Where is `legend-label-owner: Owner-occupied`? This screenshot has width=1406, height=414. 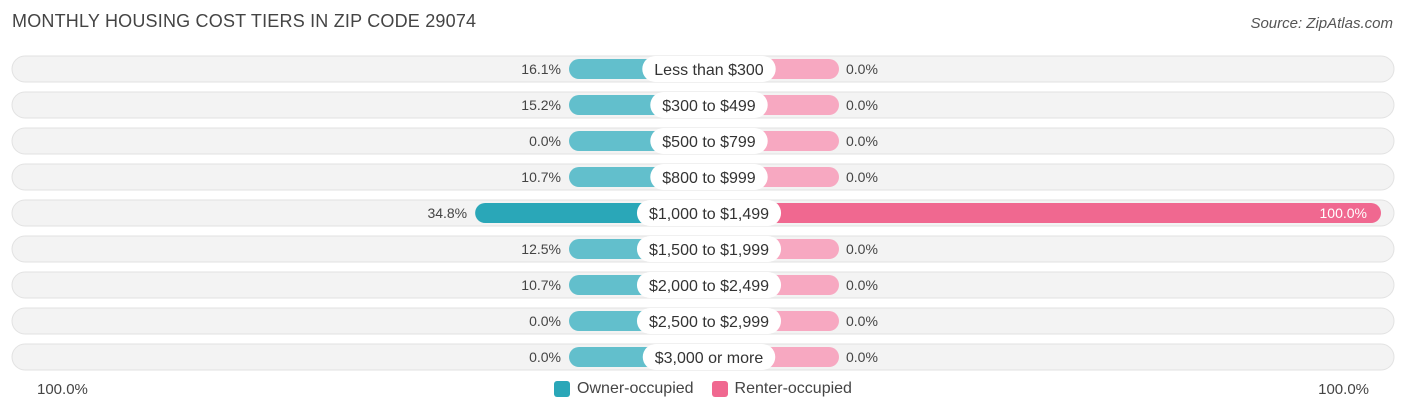 legend-label-owner: Owner-occupied is located at coordinates (635, 388).